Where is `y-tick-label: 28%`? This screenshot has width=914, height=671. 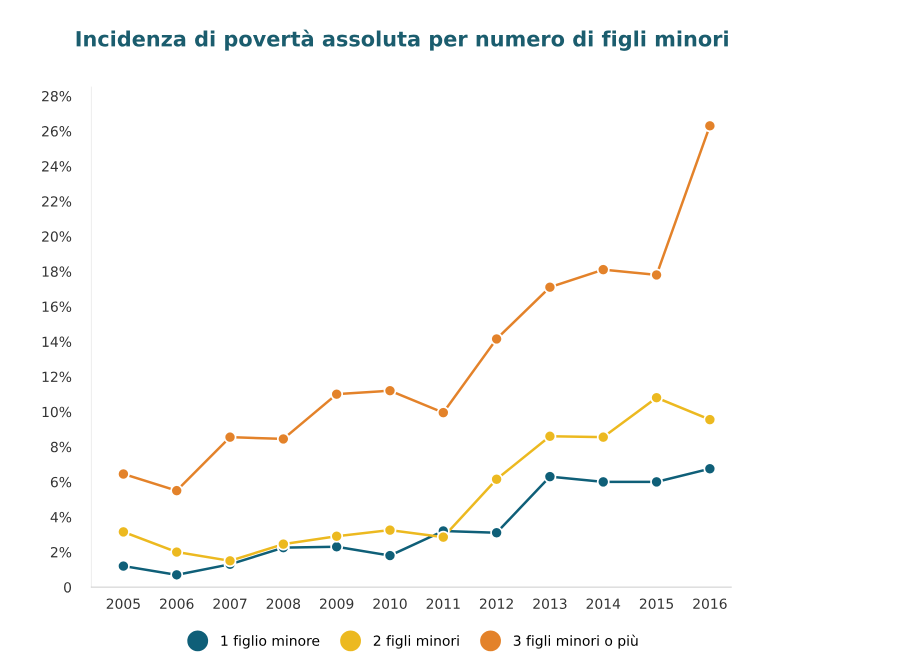
y-tick-label: 28% is located at coordinates (57, 96).